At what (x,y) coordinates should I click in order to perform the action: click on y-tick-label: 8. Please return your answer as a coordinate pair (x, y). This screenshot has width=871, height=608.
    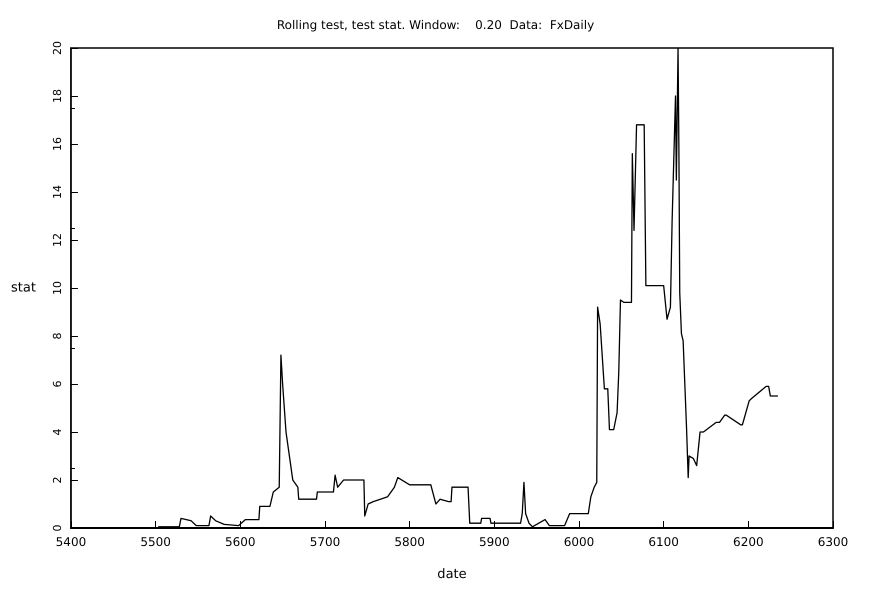
    Looking at the image, I should click on (57, 336).